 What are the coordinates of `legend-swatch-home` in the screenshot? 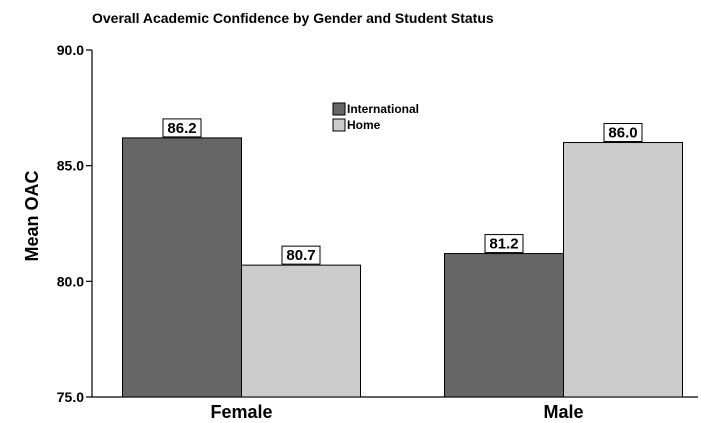 It's located at (339, 125).